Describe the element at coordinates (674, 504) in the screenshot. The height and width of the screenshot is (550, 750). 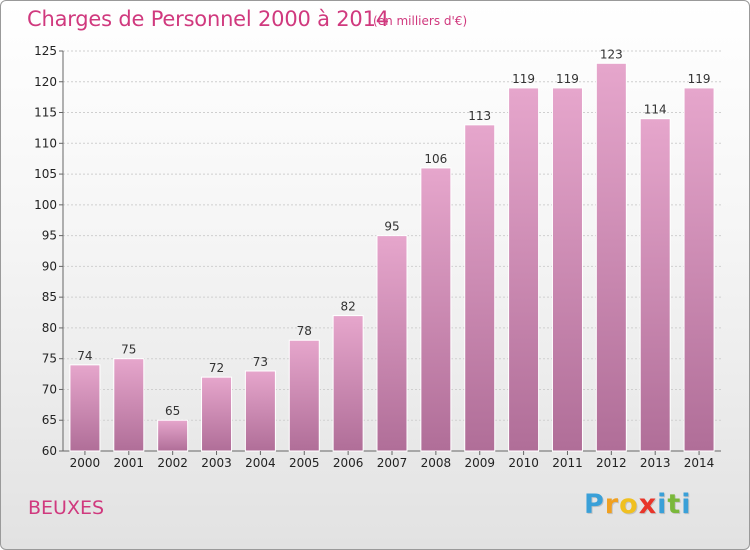
I see `logo-letter: t` at that location.